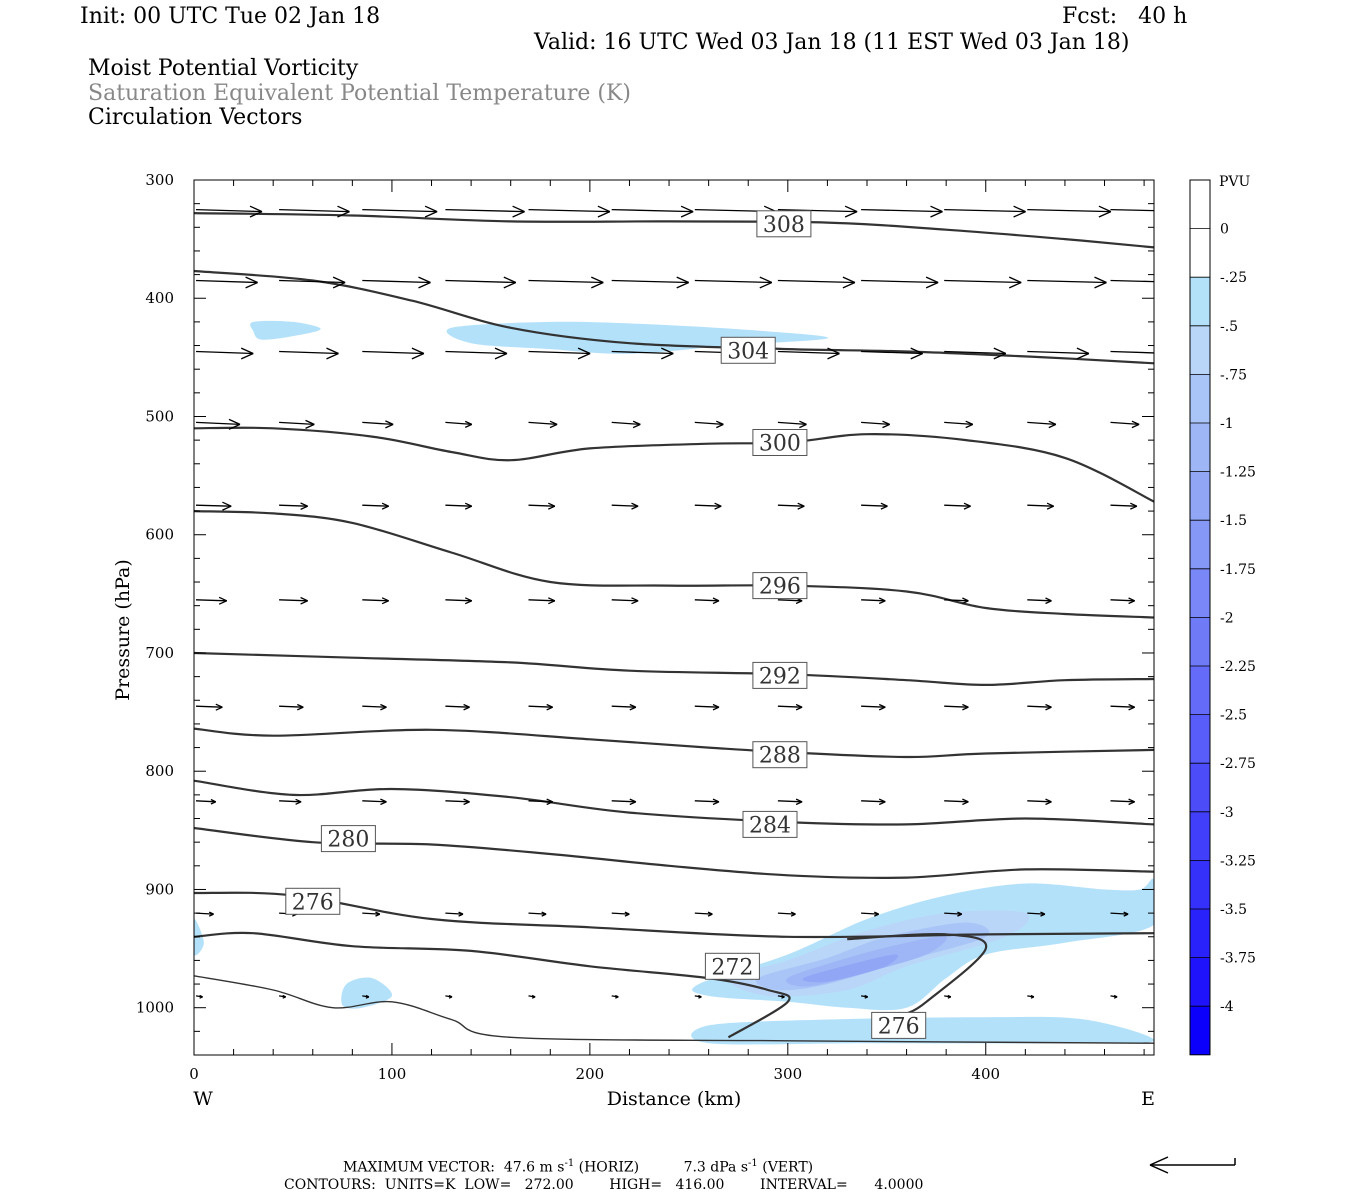 The height and width of the screenshot is (1200, 1350). What do you see at coordinates (780, 755) in the screenshot?
I see `contour-label: 288` at bounding box center [780, 755].